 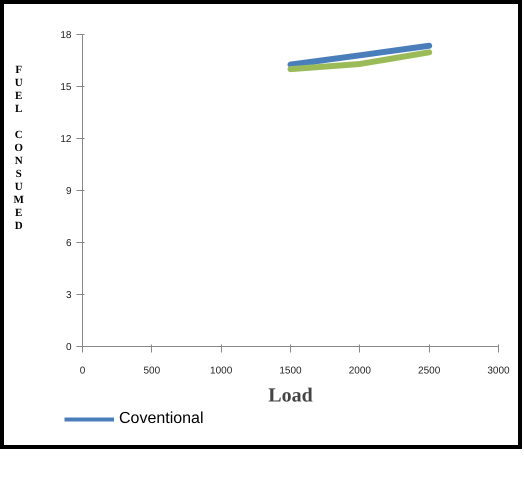 I want to click on y-tick-label: 18, so click(x=66, y=35).